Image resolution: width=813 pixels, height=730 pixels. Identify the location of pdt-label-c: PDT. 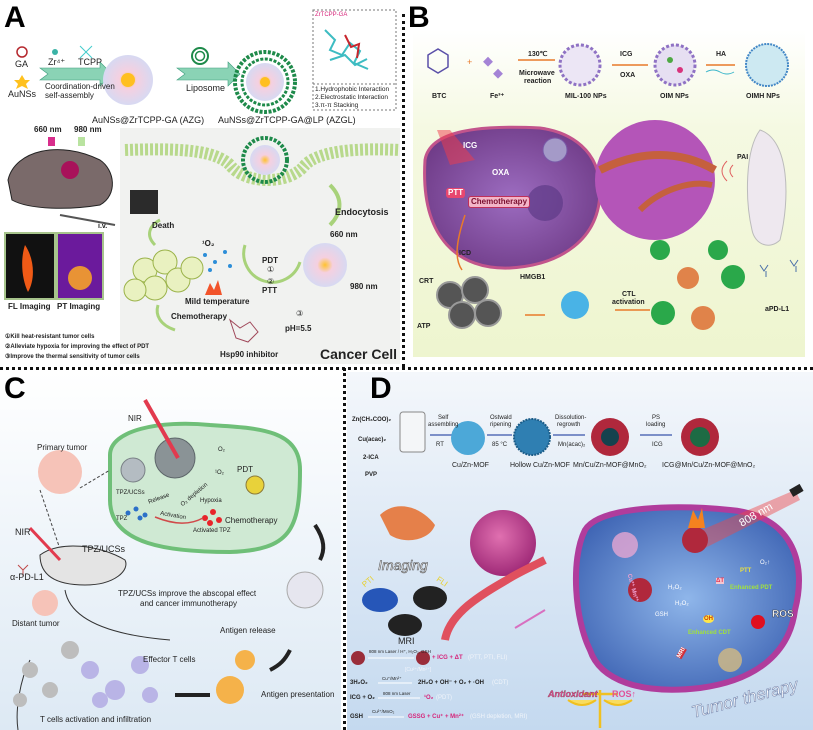
(245, 469).